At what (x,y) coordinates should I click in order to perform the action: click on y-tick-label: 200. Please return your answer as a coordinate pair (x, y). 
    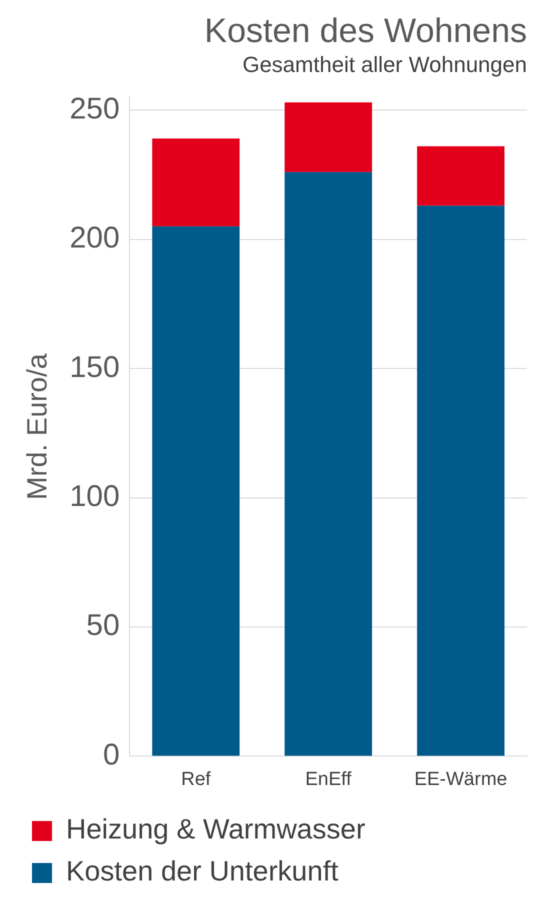
    Looking at the image, I should click on (95, 238).